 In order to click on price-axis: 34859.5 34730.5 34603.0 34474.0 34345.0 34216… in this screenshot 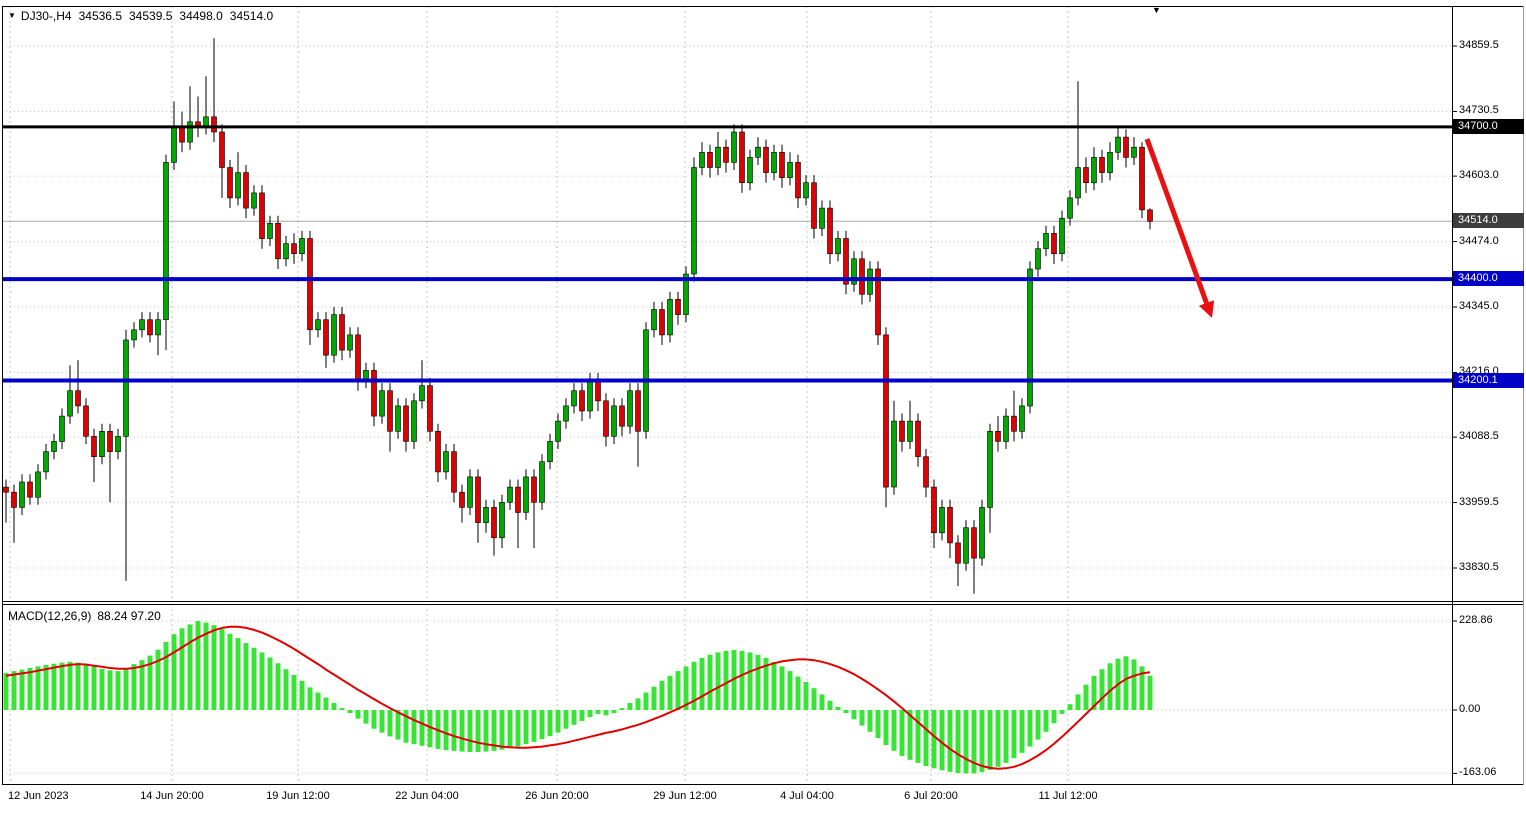, I will do `click(1489, 304)`.